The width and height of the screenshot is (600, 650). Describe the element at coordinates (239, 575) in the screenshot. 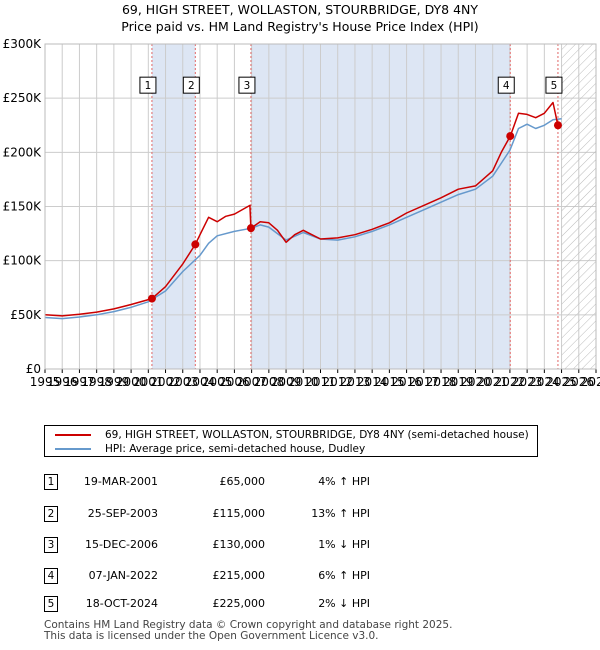

I see `row-price: £215,000` at that location.